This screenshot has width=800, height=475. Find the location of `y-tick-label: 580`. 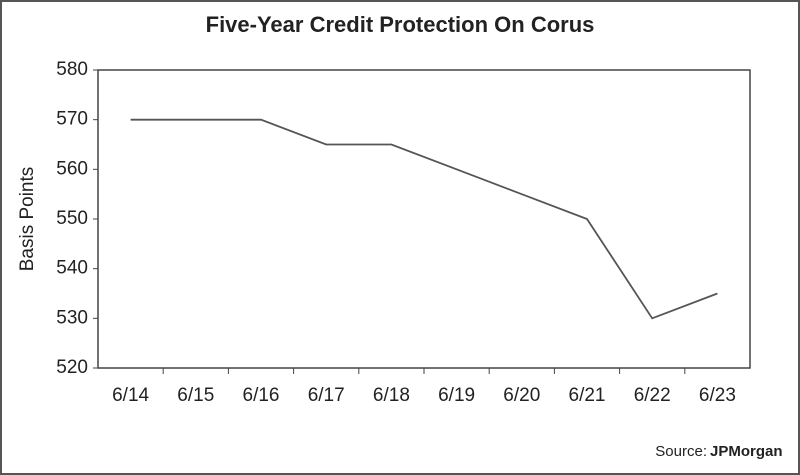

y-tick-label: 580 is located at coordinates (72, 69).